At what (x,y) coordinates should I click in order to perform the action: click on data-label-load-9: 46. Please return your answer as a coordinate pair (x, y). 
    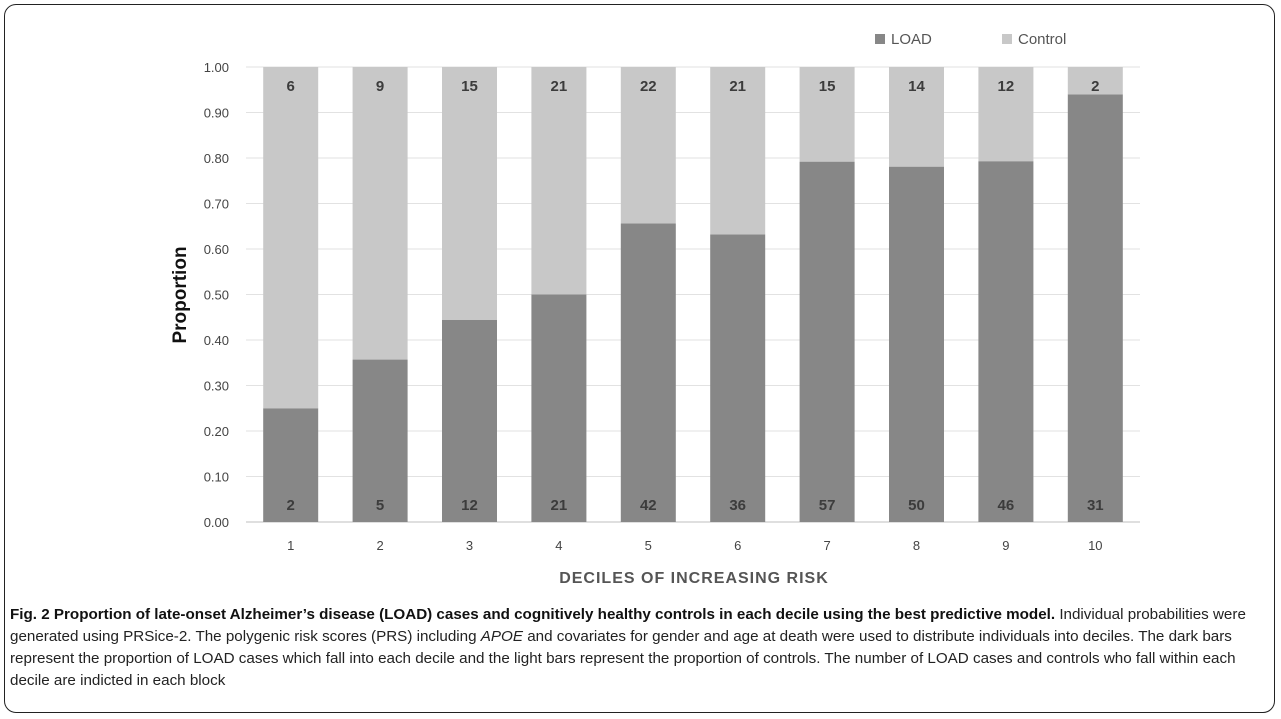
    Looking at the image, I should click on (1006, 505).